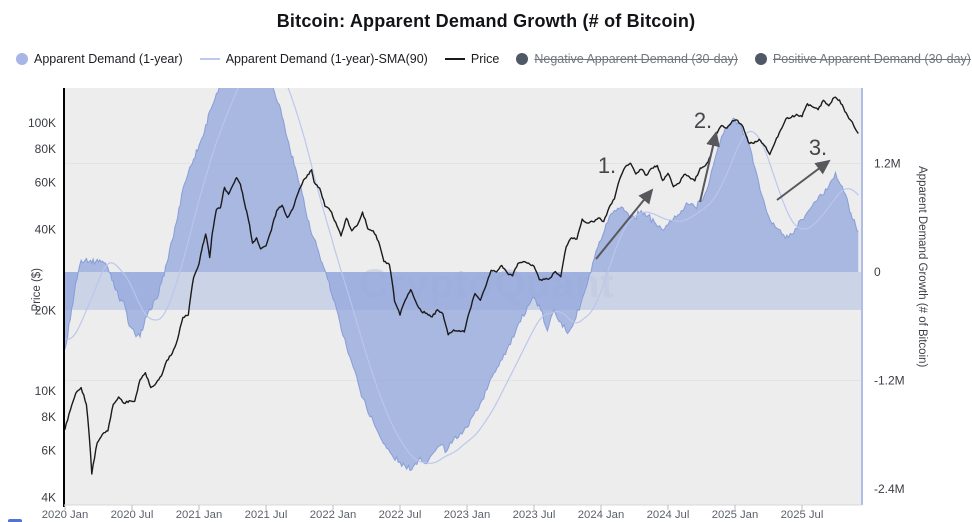  What do you see at coordinates (45, 182) in the screenshot?
I see `left-axis-tick-label: 60K` at bounding box center [45, 182].